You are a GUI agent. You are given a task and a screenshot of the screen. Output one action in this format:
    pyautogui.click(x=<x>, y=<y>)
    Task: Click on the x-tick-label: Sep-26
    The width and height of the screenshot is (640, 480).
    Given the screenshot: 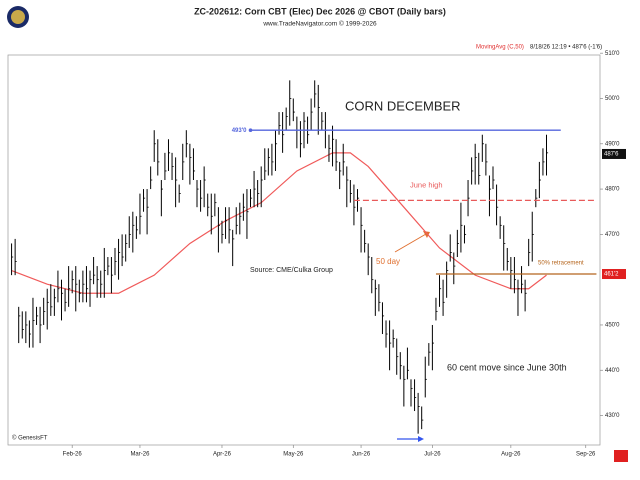 What is the action you would take?
    pyautogui.click(x=586, y=455)
    